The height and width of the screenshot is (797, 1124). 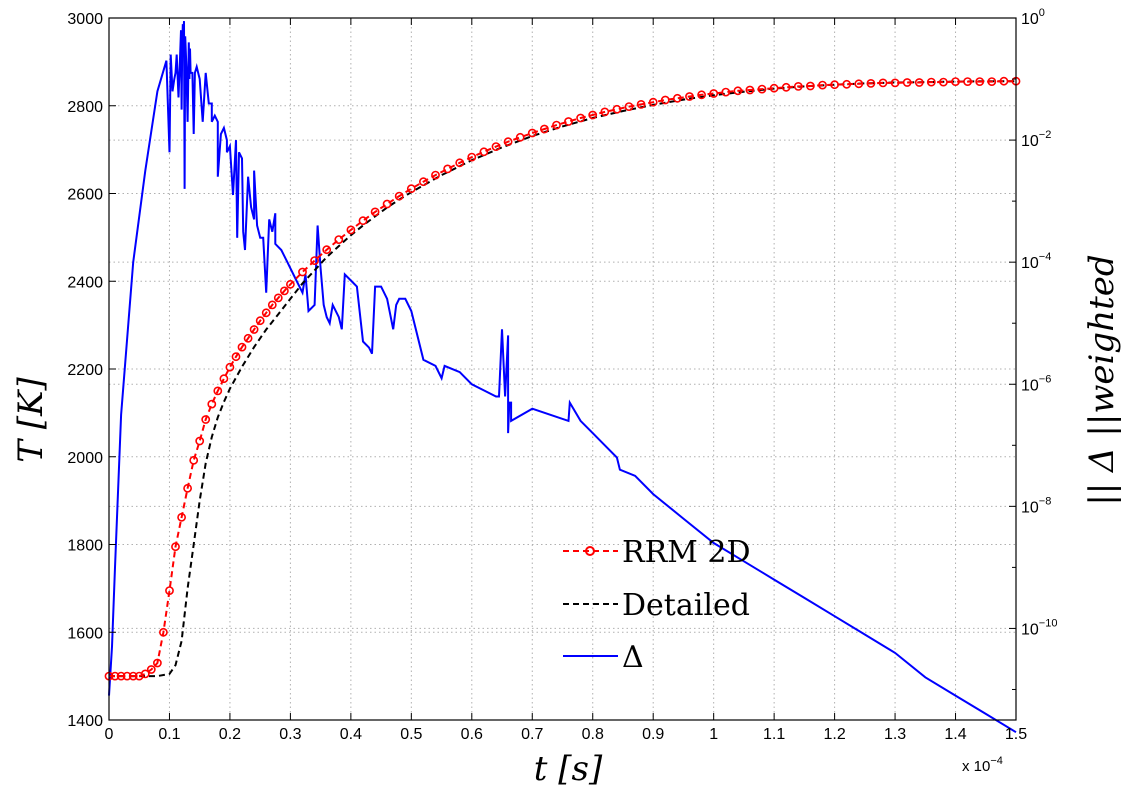 I want to click on y-tick-label-right: 10⁻⁶, so click(x=1036, y=383).